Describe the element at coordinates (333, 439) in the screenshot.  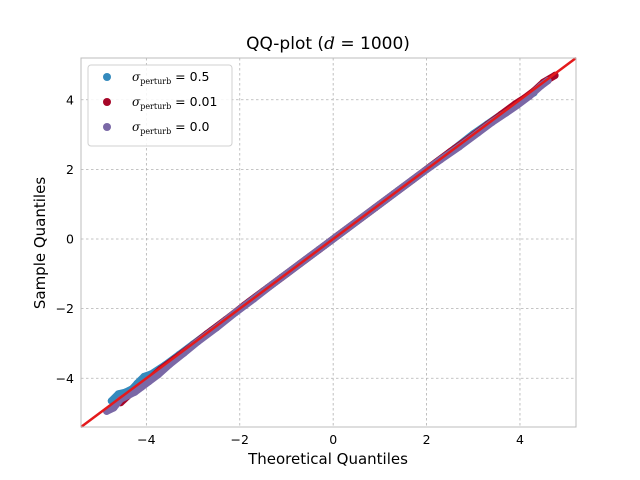
I see `x-tick-label: 0` at that location.